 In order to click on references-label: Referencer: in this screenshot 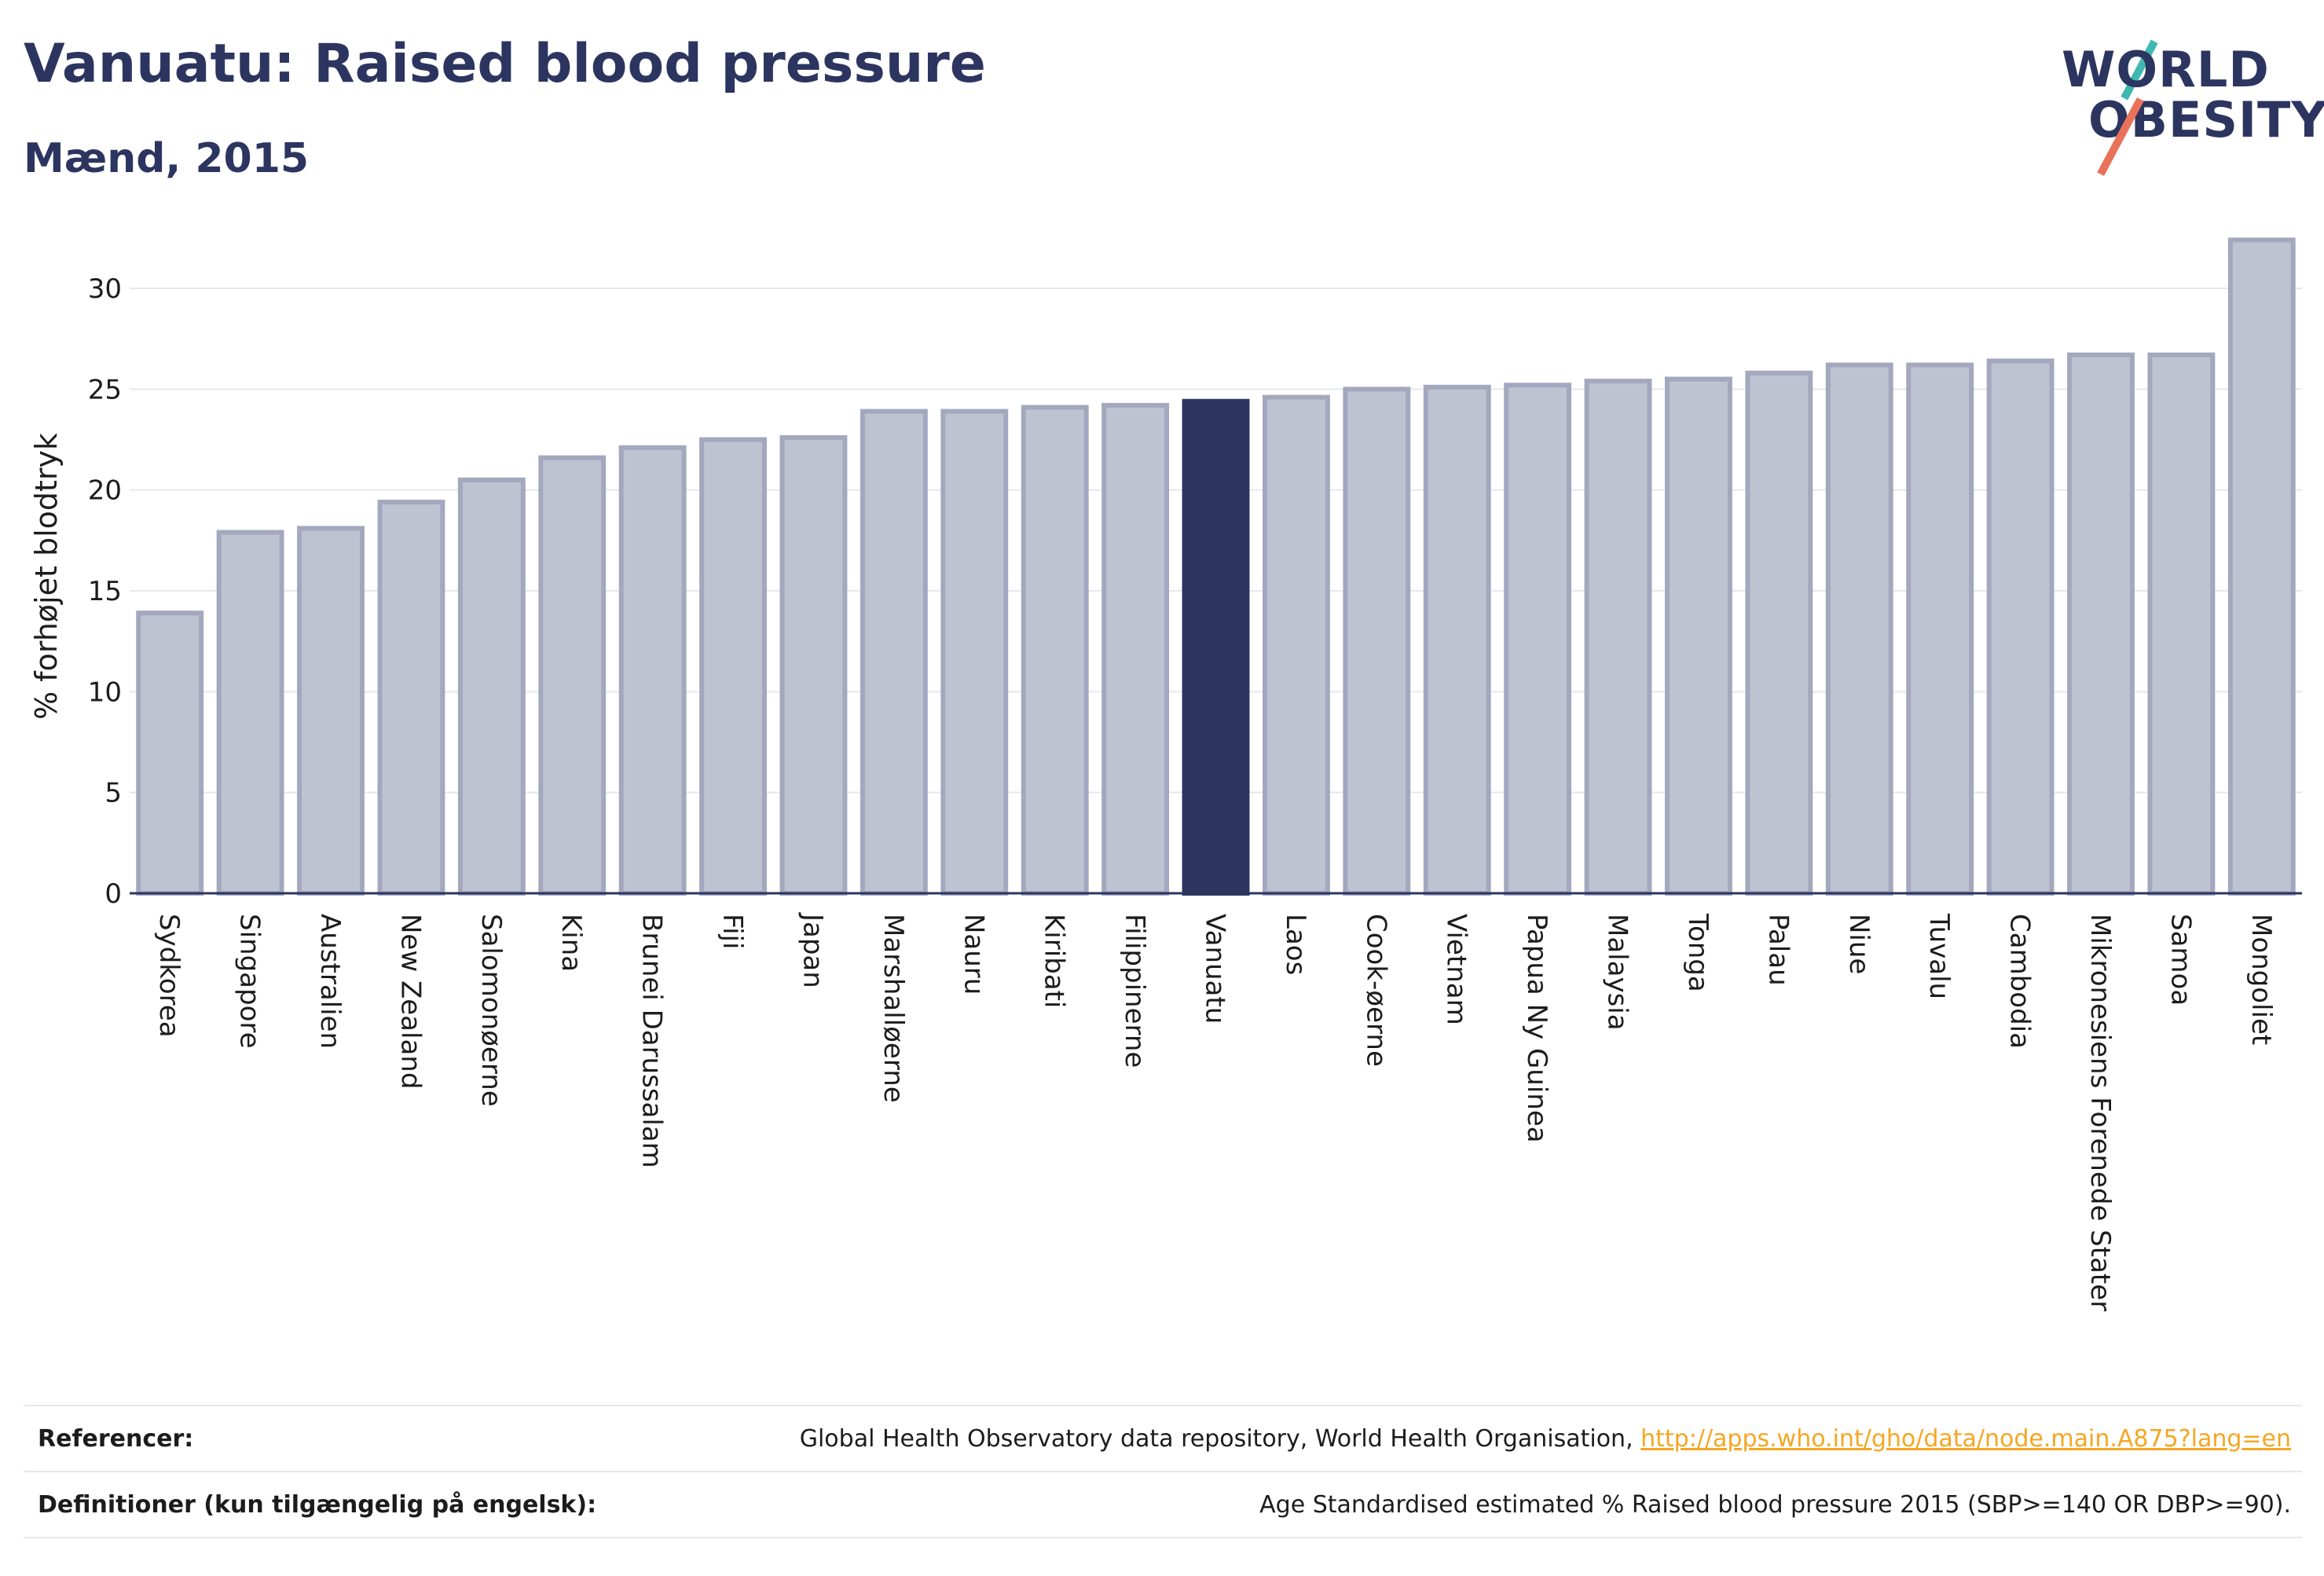, I will do `click(116, 1438)`.